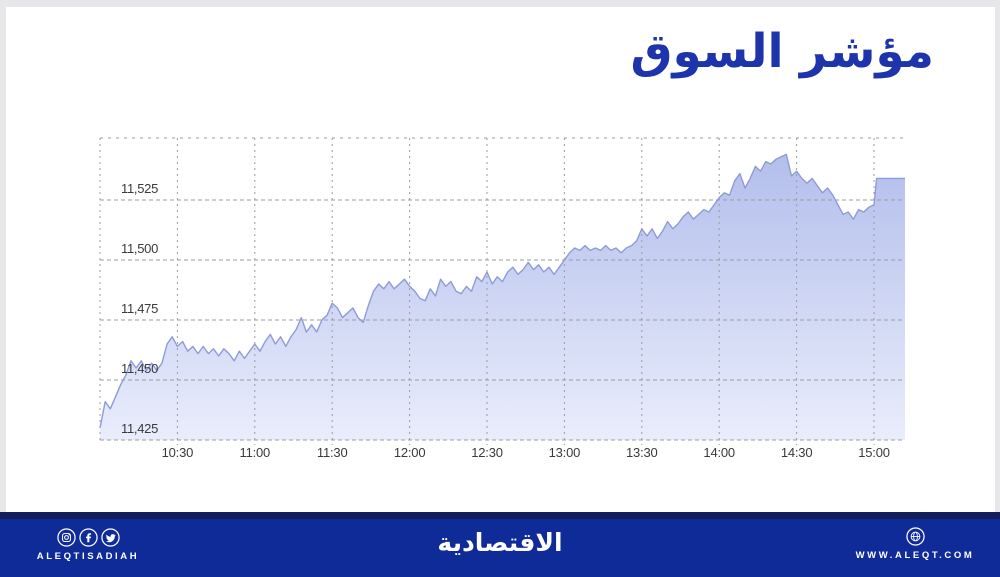  I want to click on x-axis-label: 10:30, so click(178, 452).